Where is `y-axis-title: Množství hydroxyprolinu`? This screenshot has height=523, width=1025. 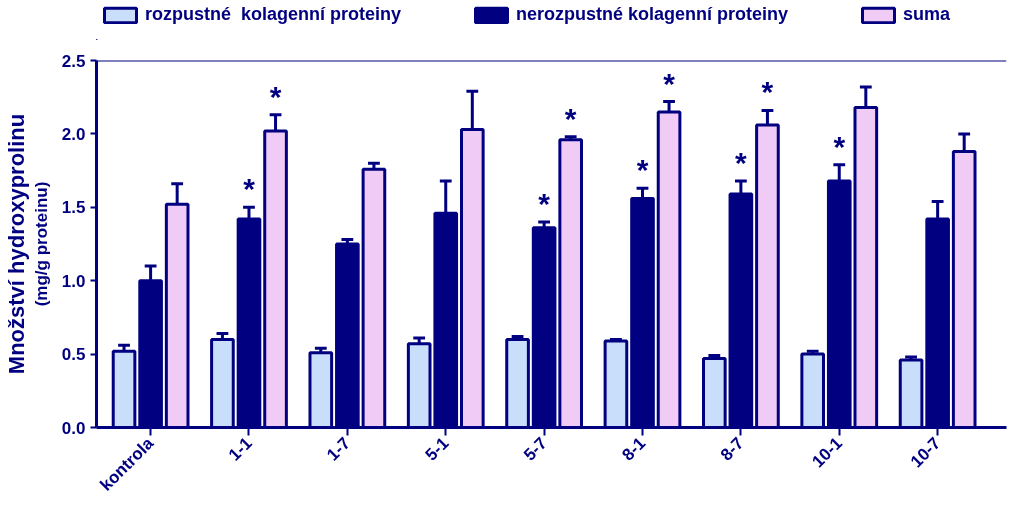
y-axis-title: Množství hydroxyprolinu is located at coordinates (16, 244).